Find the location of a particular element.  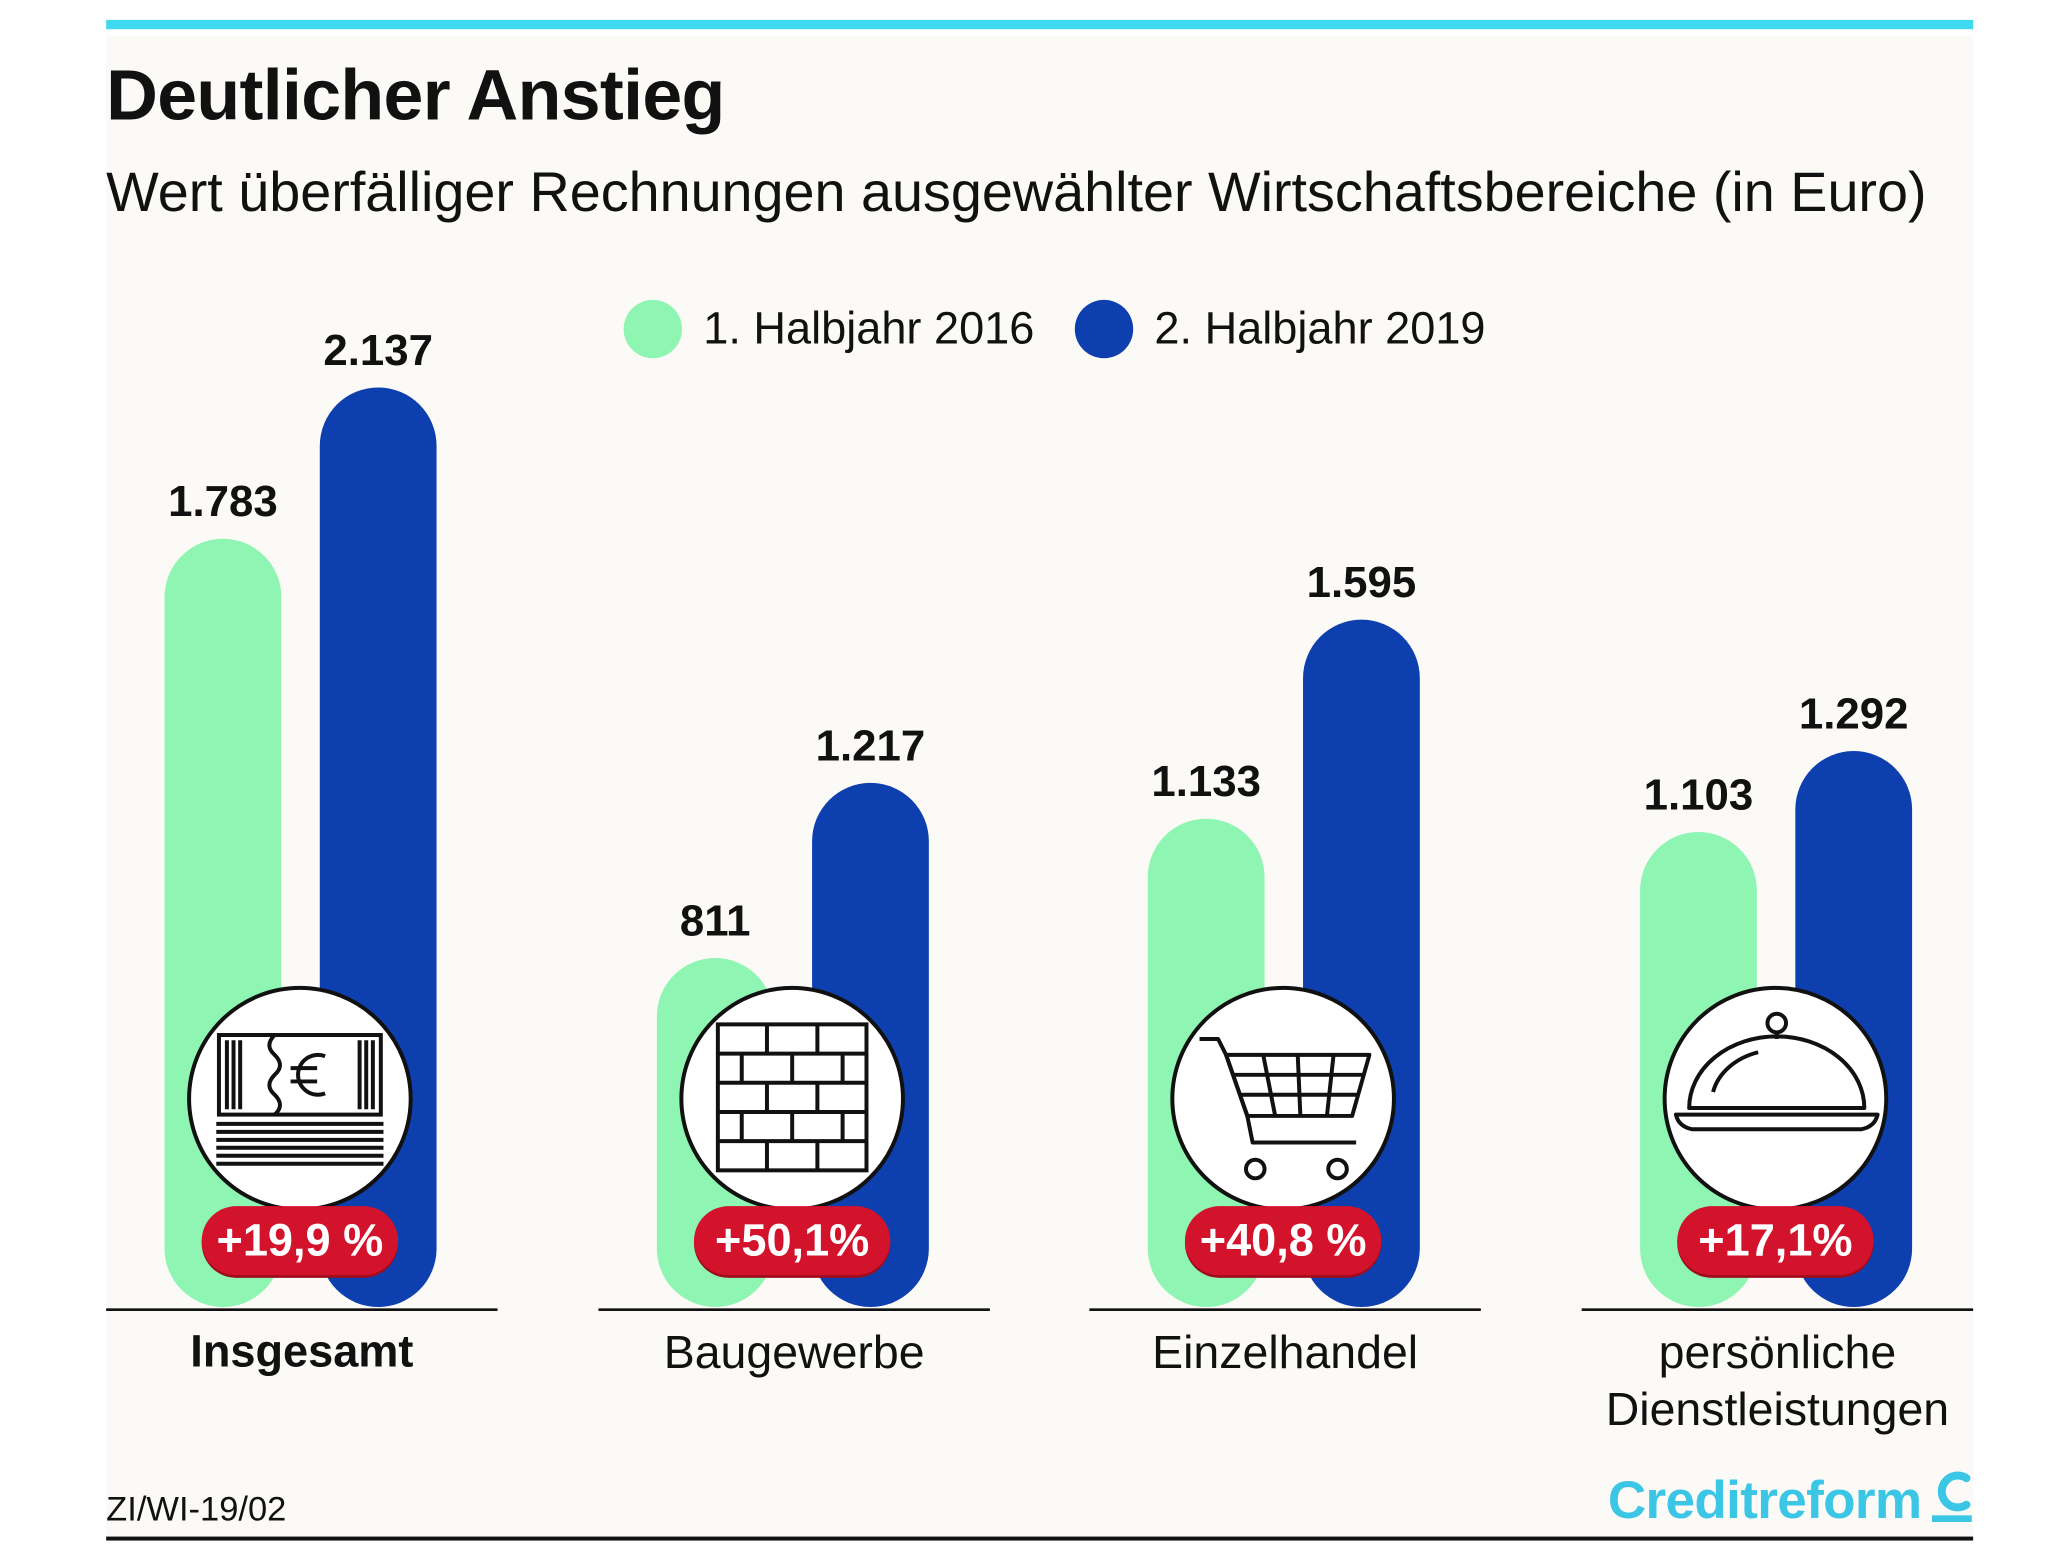

food-cloche-icon is located at coordinates (1776, 1071).